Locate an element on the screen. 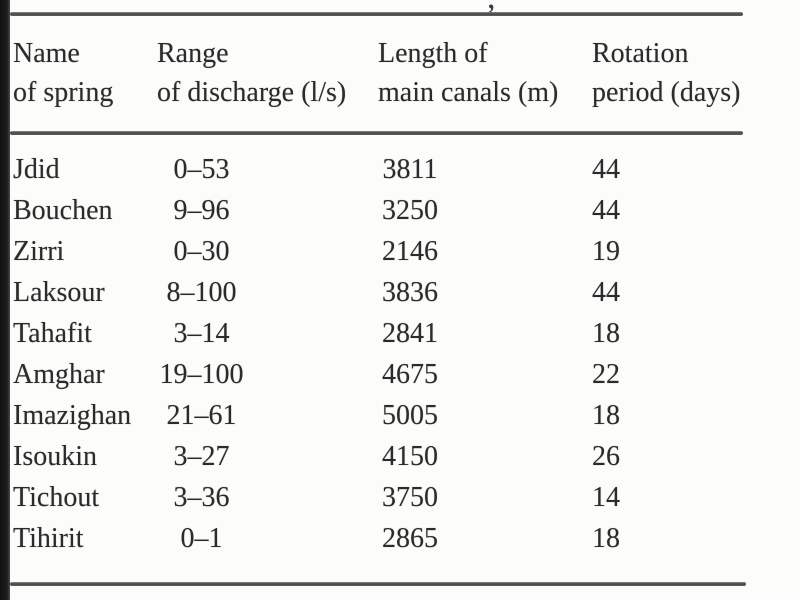 The image size is (800, 600). column-header-rotation-period: Rotation period (days) is located at coordinates (666, 73).